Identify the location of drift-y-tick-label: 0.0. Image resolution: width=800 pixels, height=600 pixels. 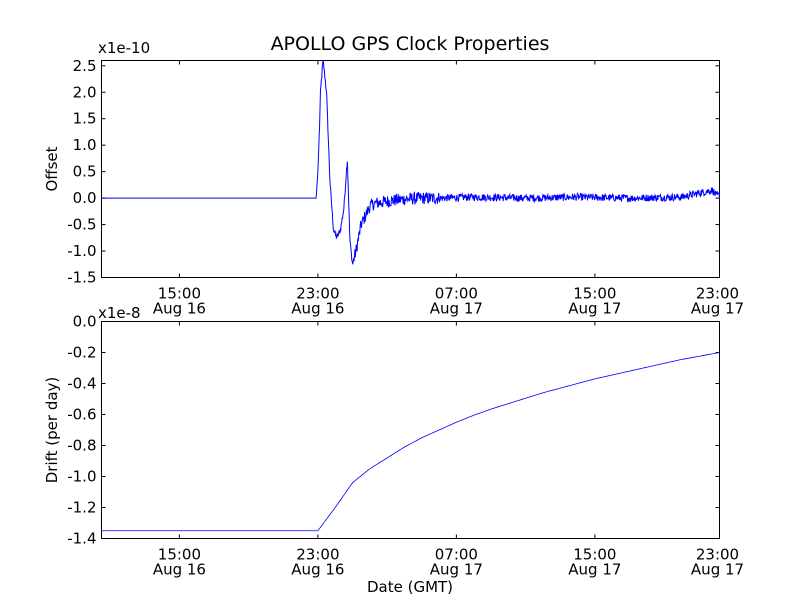
(85, 322).